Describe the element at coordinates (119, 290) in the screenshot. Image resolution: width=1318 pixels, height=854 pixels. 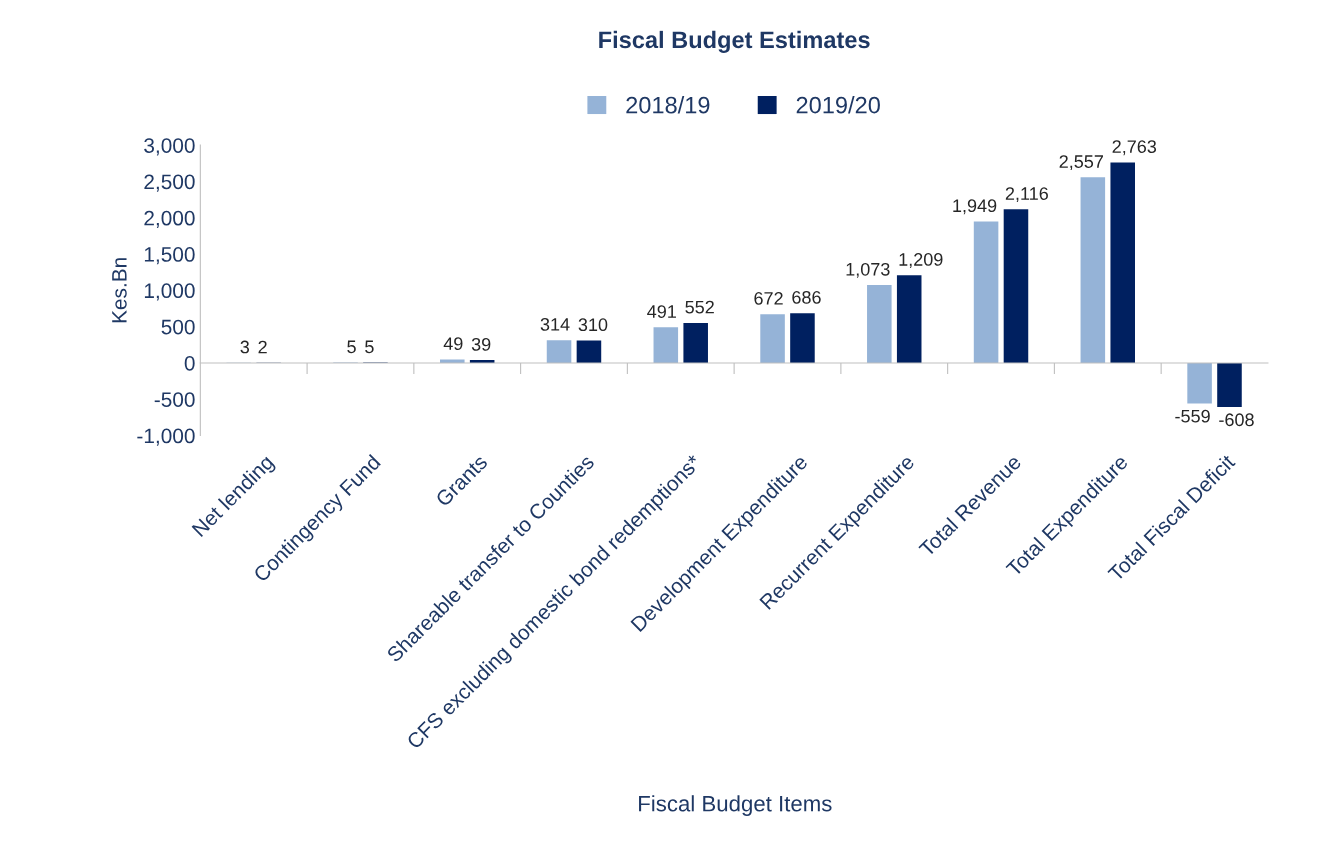
I see `y-axis-title: Kes.Bn` at that location.